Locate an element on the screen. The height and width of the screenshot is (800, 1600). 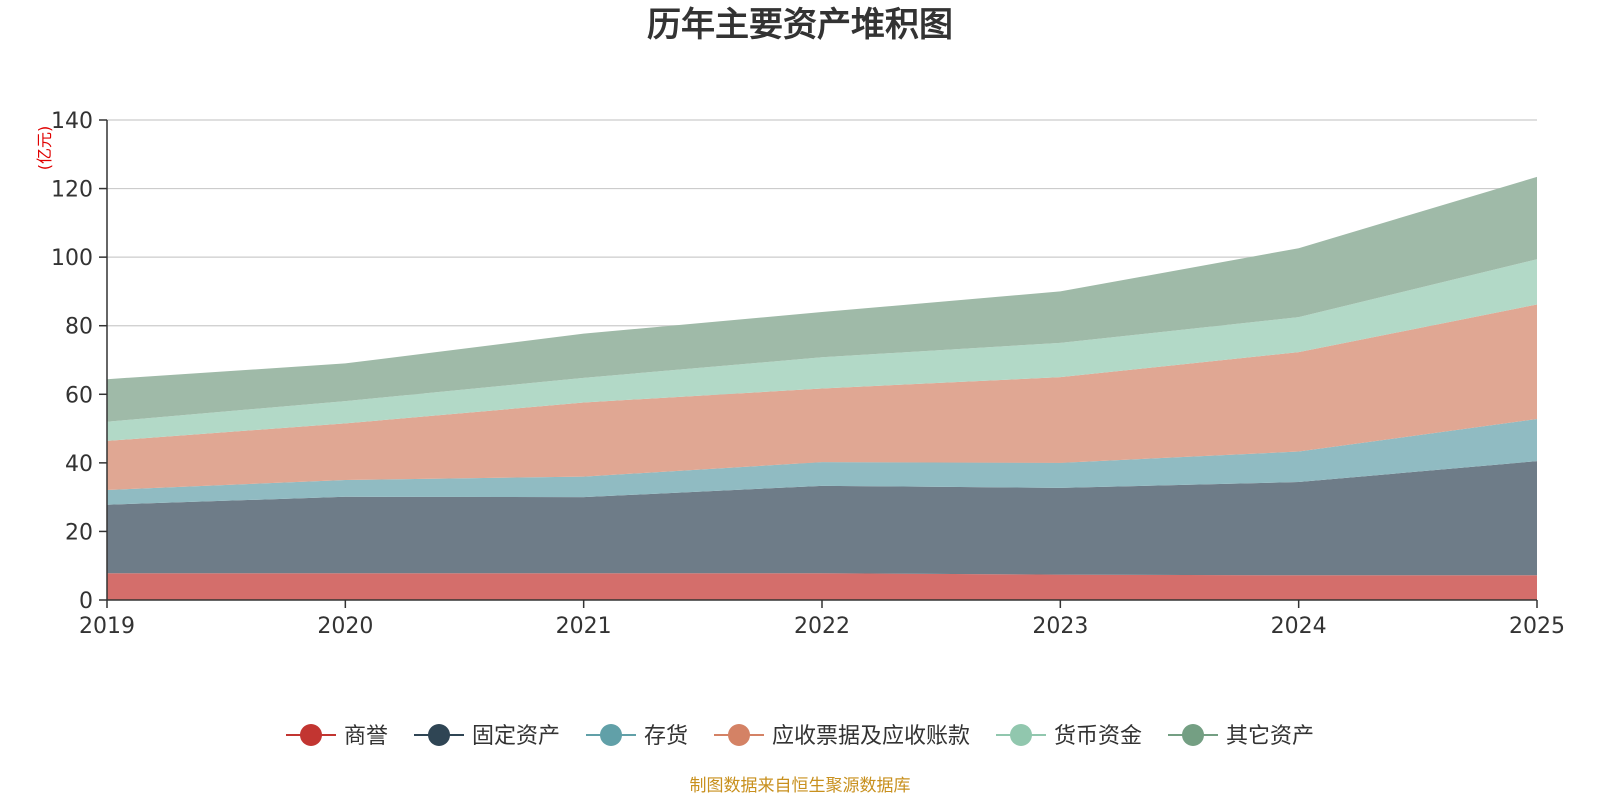
y-tick-label: 120 is located at coordinates (72, 190).